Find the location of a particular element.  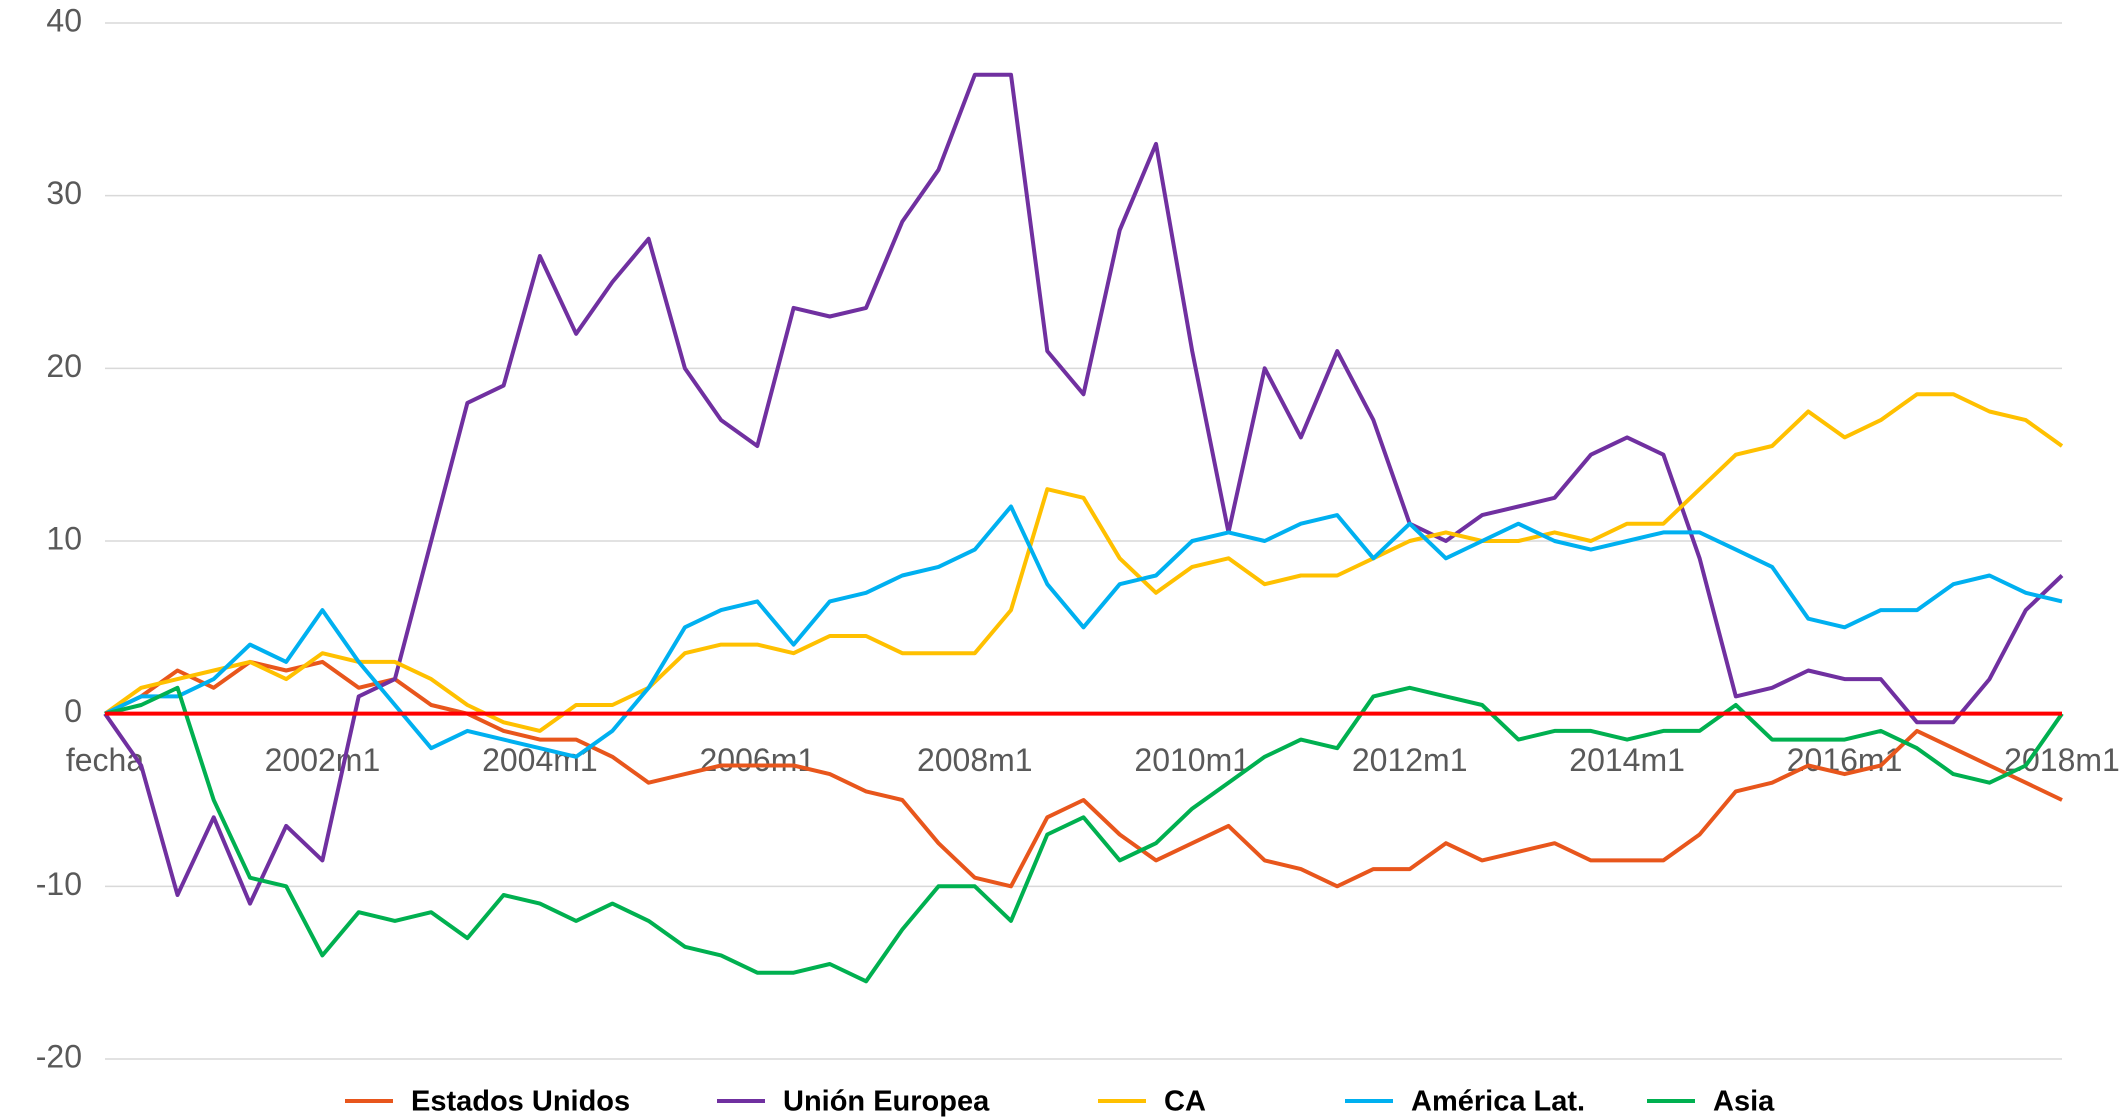

x-tick-label: 2010m1 is located at coordinates (1192, 760).